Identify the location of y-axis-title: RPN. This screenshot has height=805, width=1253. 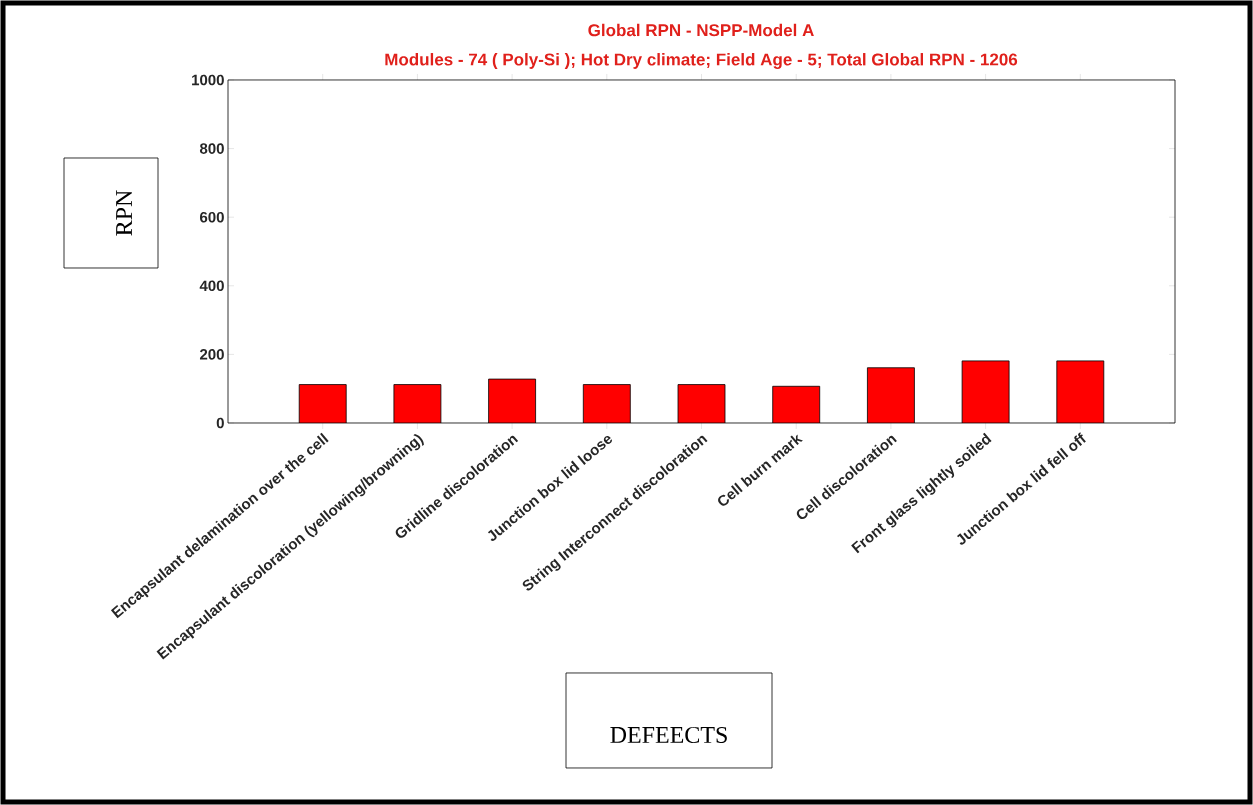
(124, 213).